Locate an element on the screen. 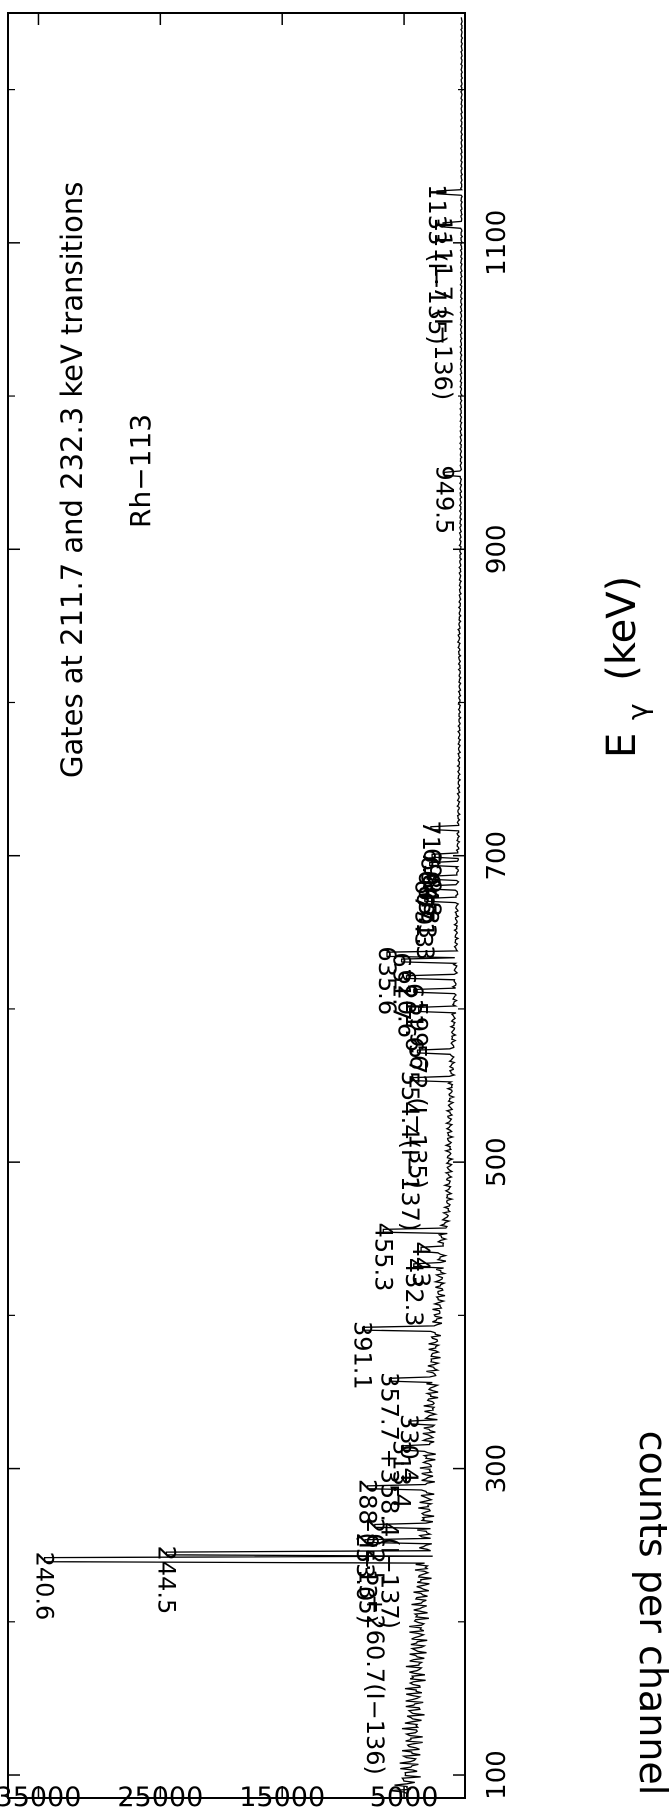 Image resolution: width=672 pixels, height=1818 pixels. peak-label: 253.0 is located at coordinates (365, 1567).